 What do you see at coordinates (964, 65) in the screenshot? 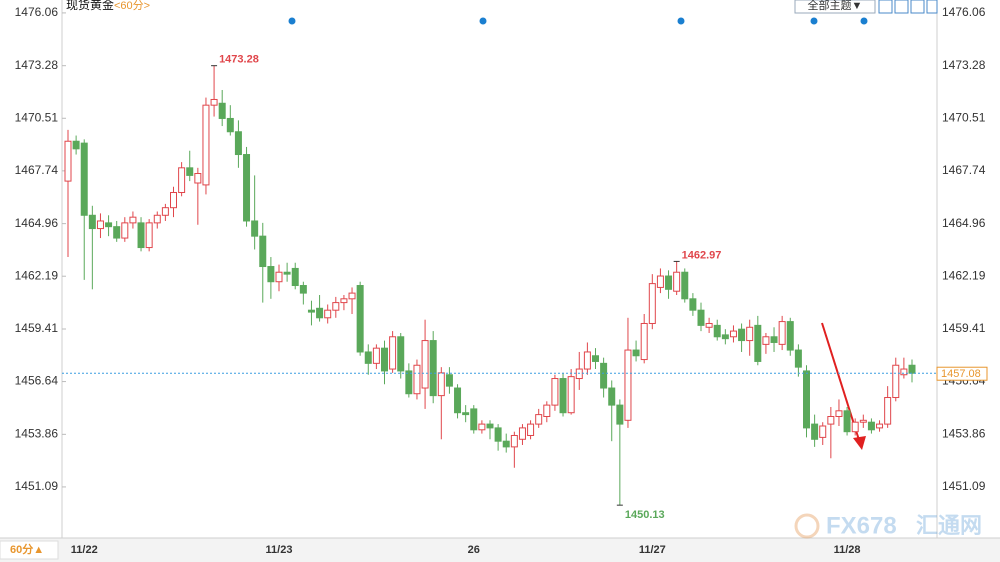
I see `y-tick-label-right: 1473.28` at bounding box center [964, 65].